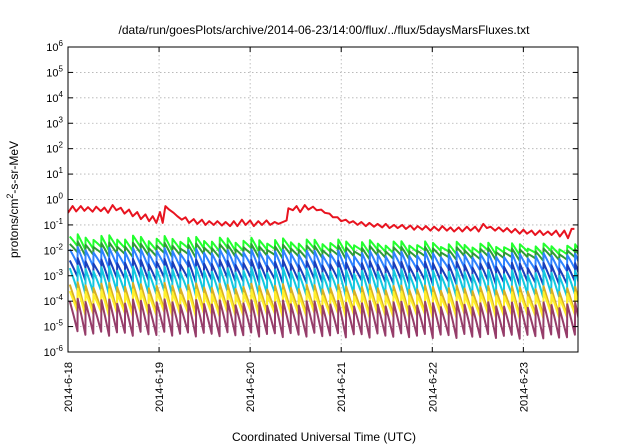  What do you see at coordinates (61, 170) in the screenshot?
I see `y-tick-exponent: 1` at bounding box center [61, 170].